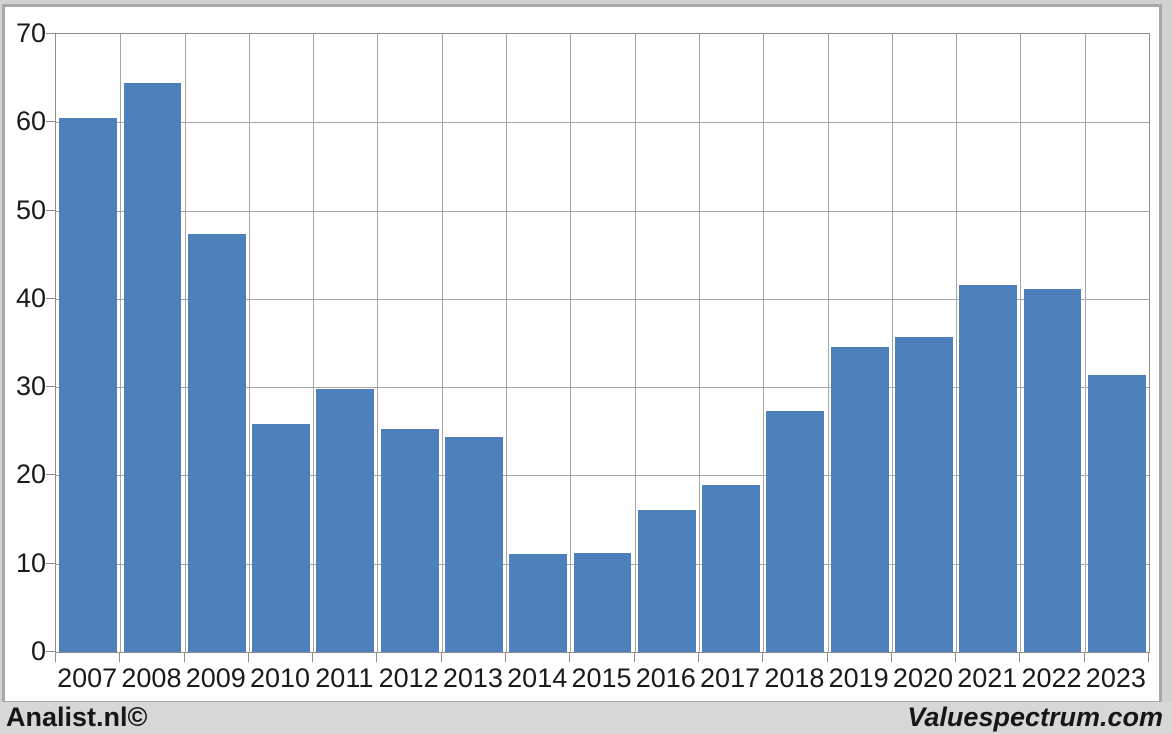 The image size is (1172, 734). Describe the element at coordinates (859, 499) in the screenshot. I see `bar-2019` at that location.